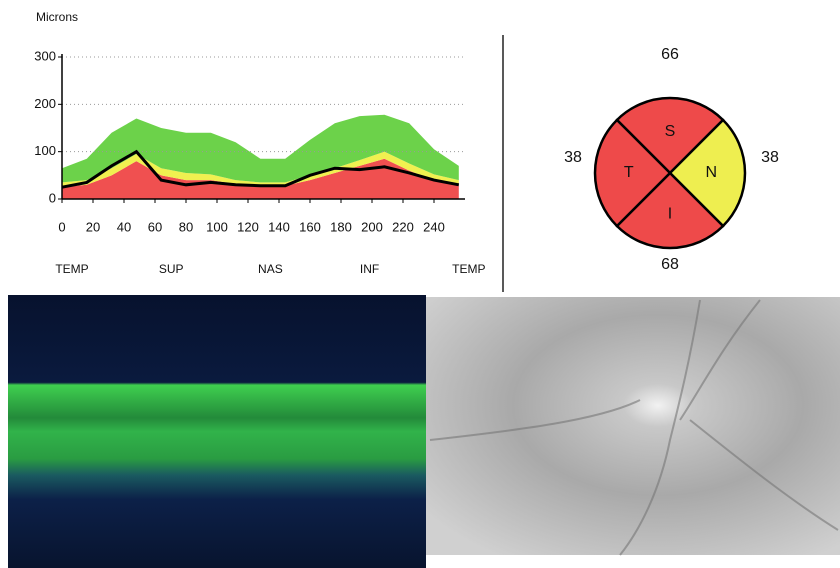 This screenshot has width=840, height=568. I want to click on quadrant-value: 66, so click(670, 54).